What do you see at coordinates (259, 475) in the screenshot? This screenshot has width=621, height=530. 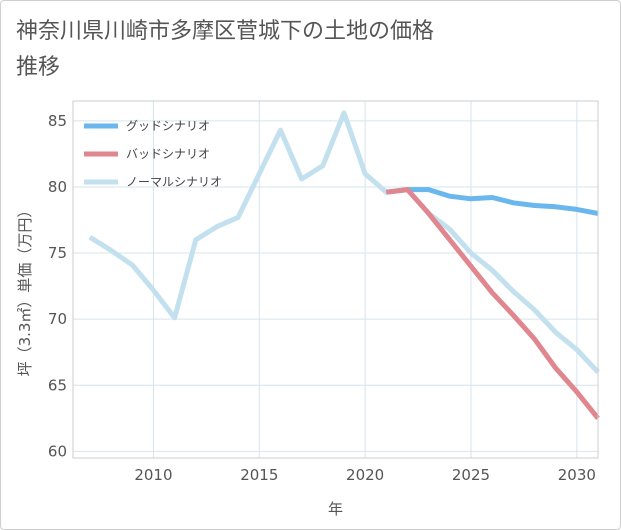 I see `x-tick-label: 2015` at bounding box center [259, 475].